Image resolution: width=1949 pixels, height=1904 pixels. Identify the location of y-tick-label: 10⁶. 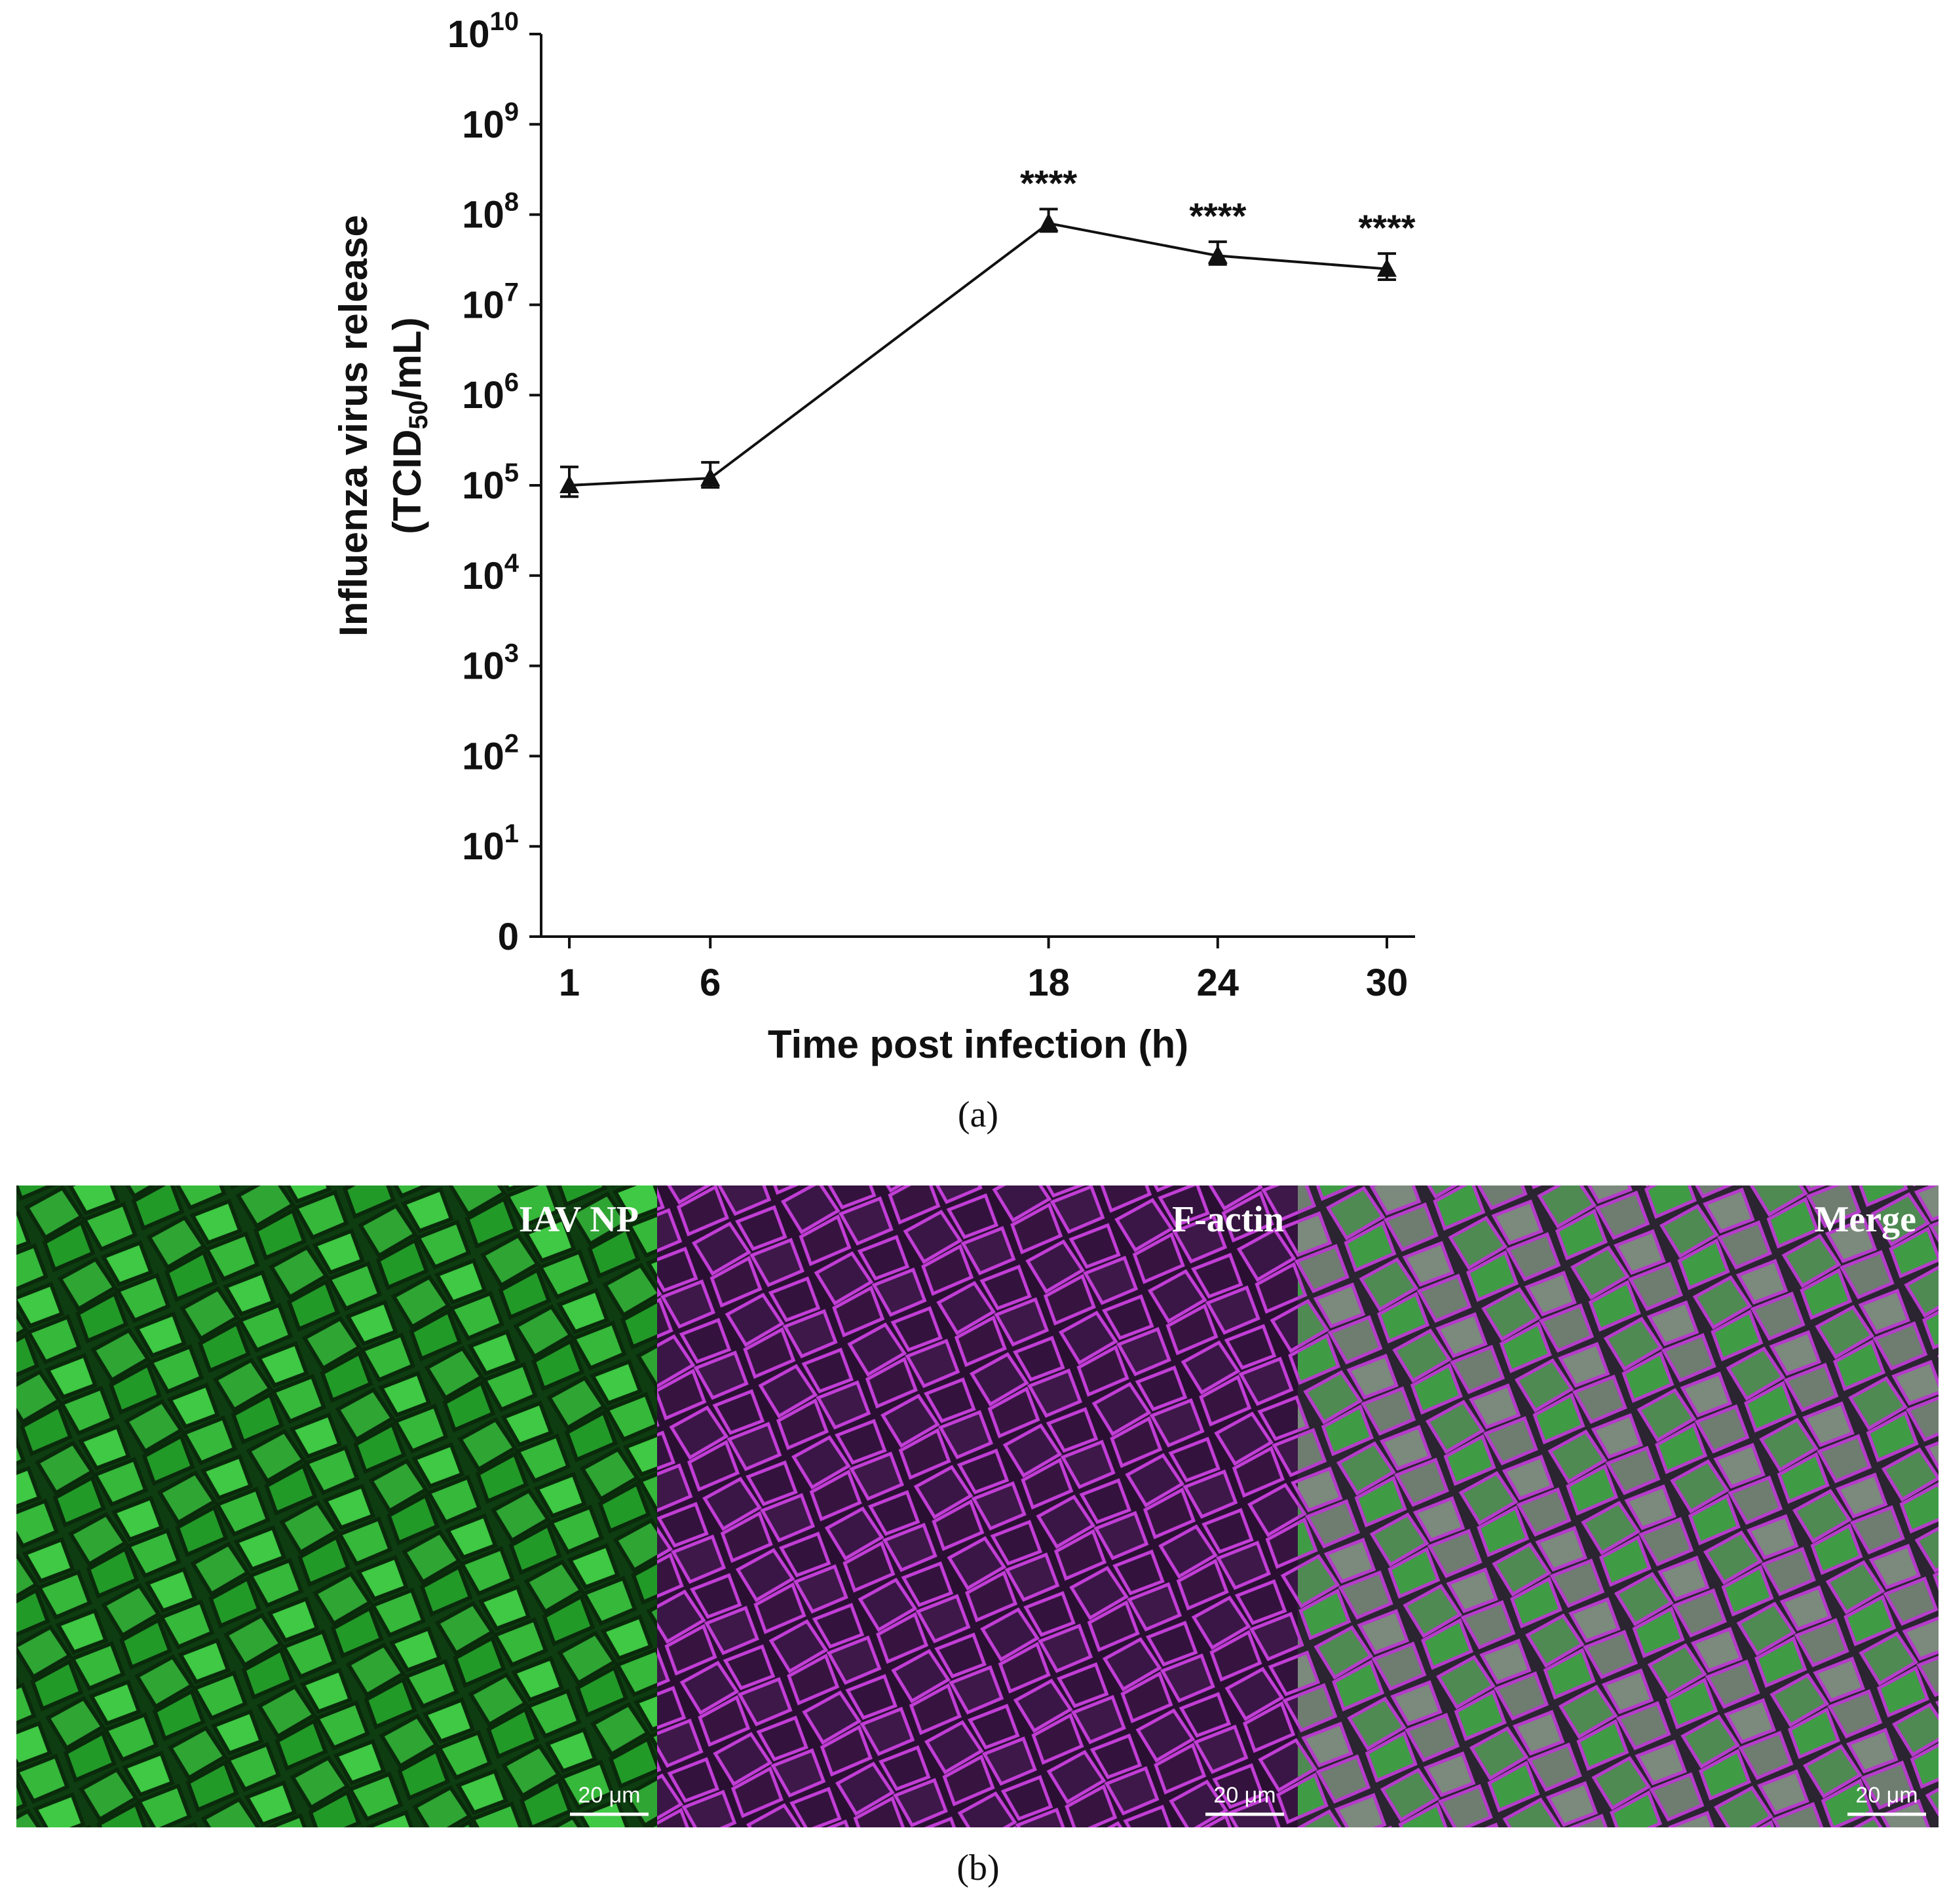
(490, 392).